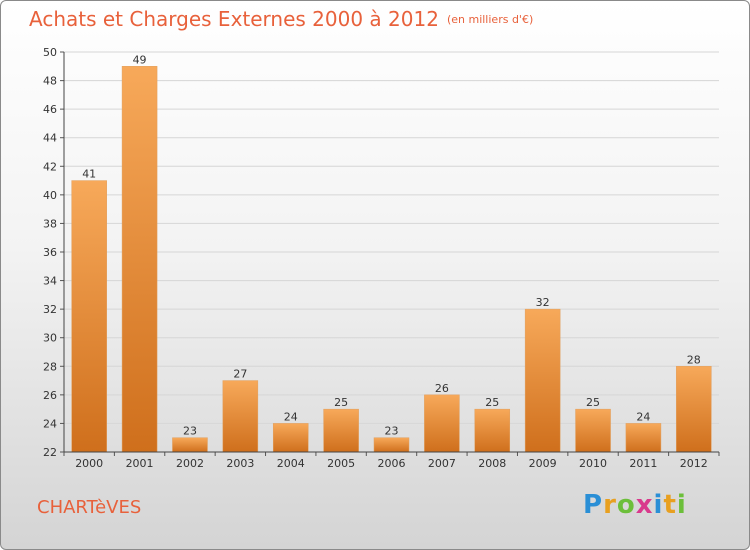 Image resolution: width=750 pixels, height=550 pixels. I want to click on logo-letter: x, so click(644, 505).